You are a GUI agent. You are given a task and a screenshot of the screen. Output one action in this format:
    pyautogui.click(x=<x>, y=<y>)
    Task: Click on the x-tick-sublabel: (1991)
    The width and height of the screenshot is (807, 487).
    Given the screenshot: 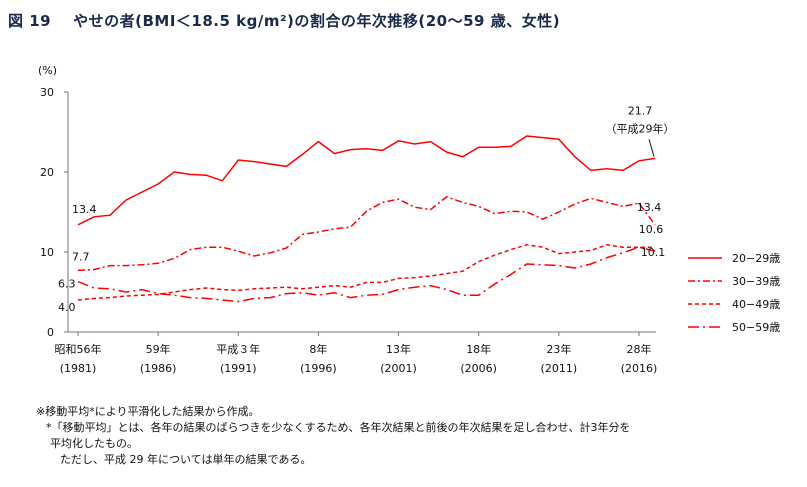 What is the action you would take?
    pyautogui.click(x=238, y=368)
    